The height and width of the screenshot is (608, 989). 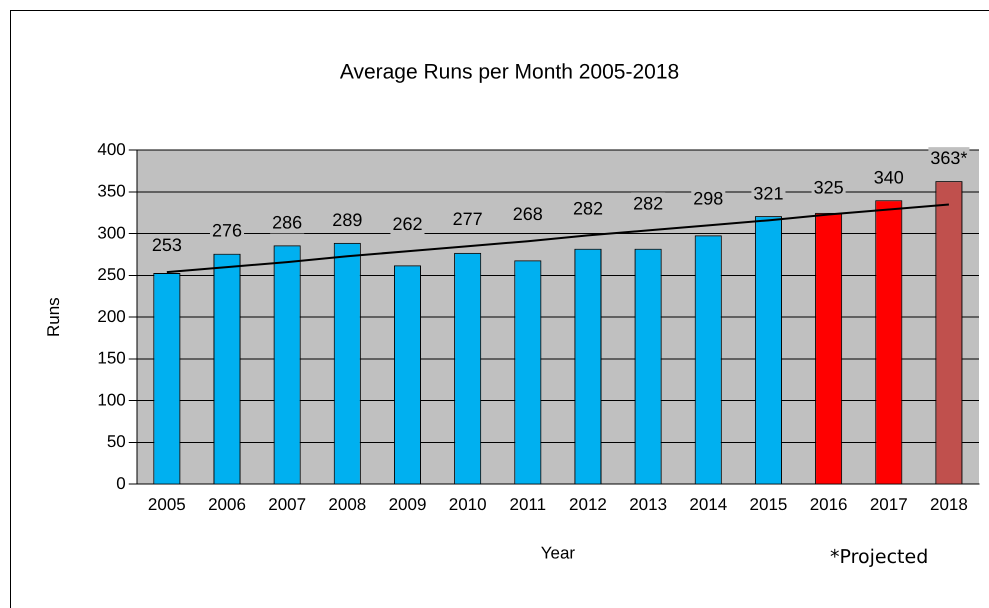 What do you see at coordinates (167, 504) in the screenshot?
I see `x-tick-label: 2005` at bounding box center [167, 504].